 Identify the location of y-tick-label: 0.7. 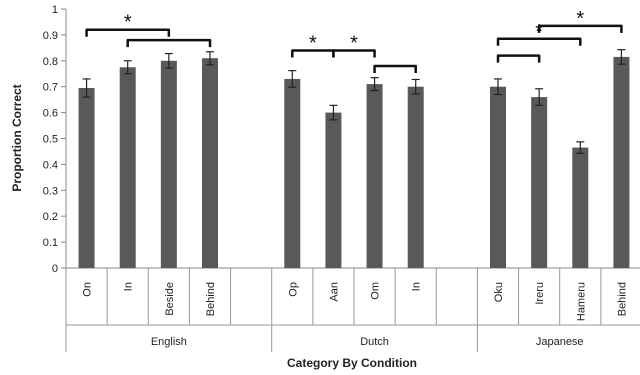
(50, 88).